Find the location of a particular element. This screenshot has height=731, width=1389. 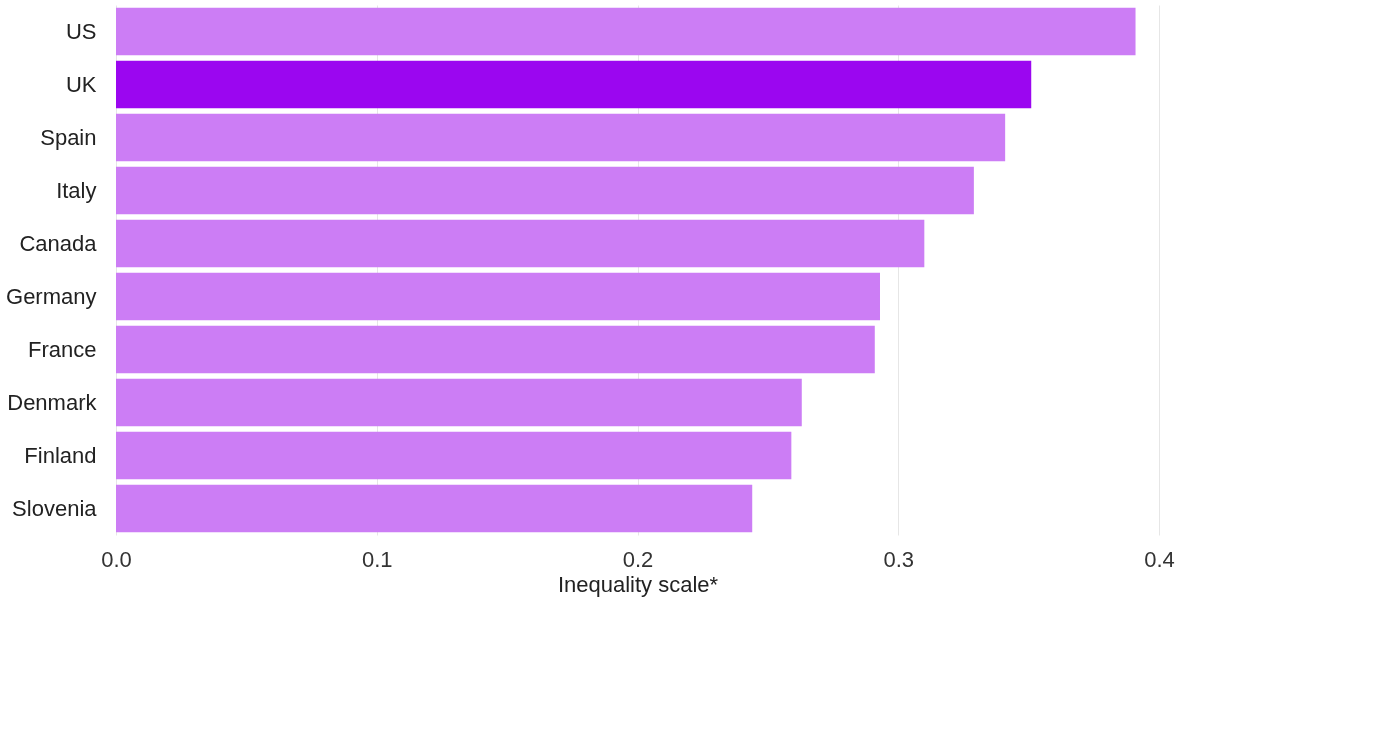

x-tick-label: 0.2 is located at coordinates (638, 559).